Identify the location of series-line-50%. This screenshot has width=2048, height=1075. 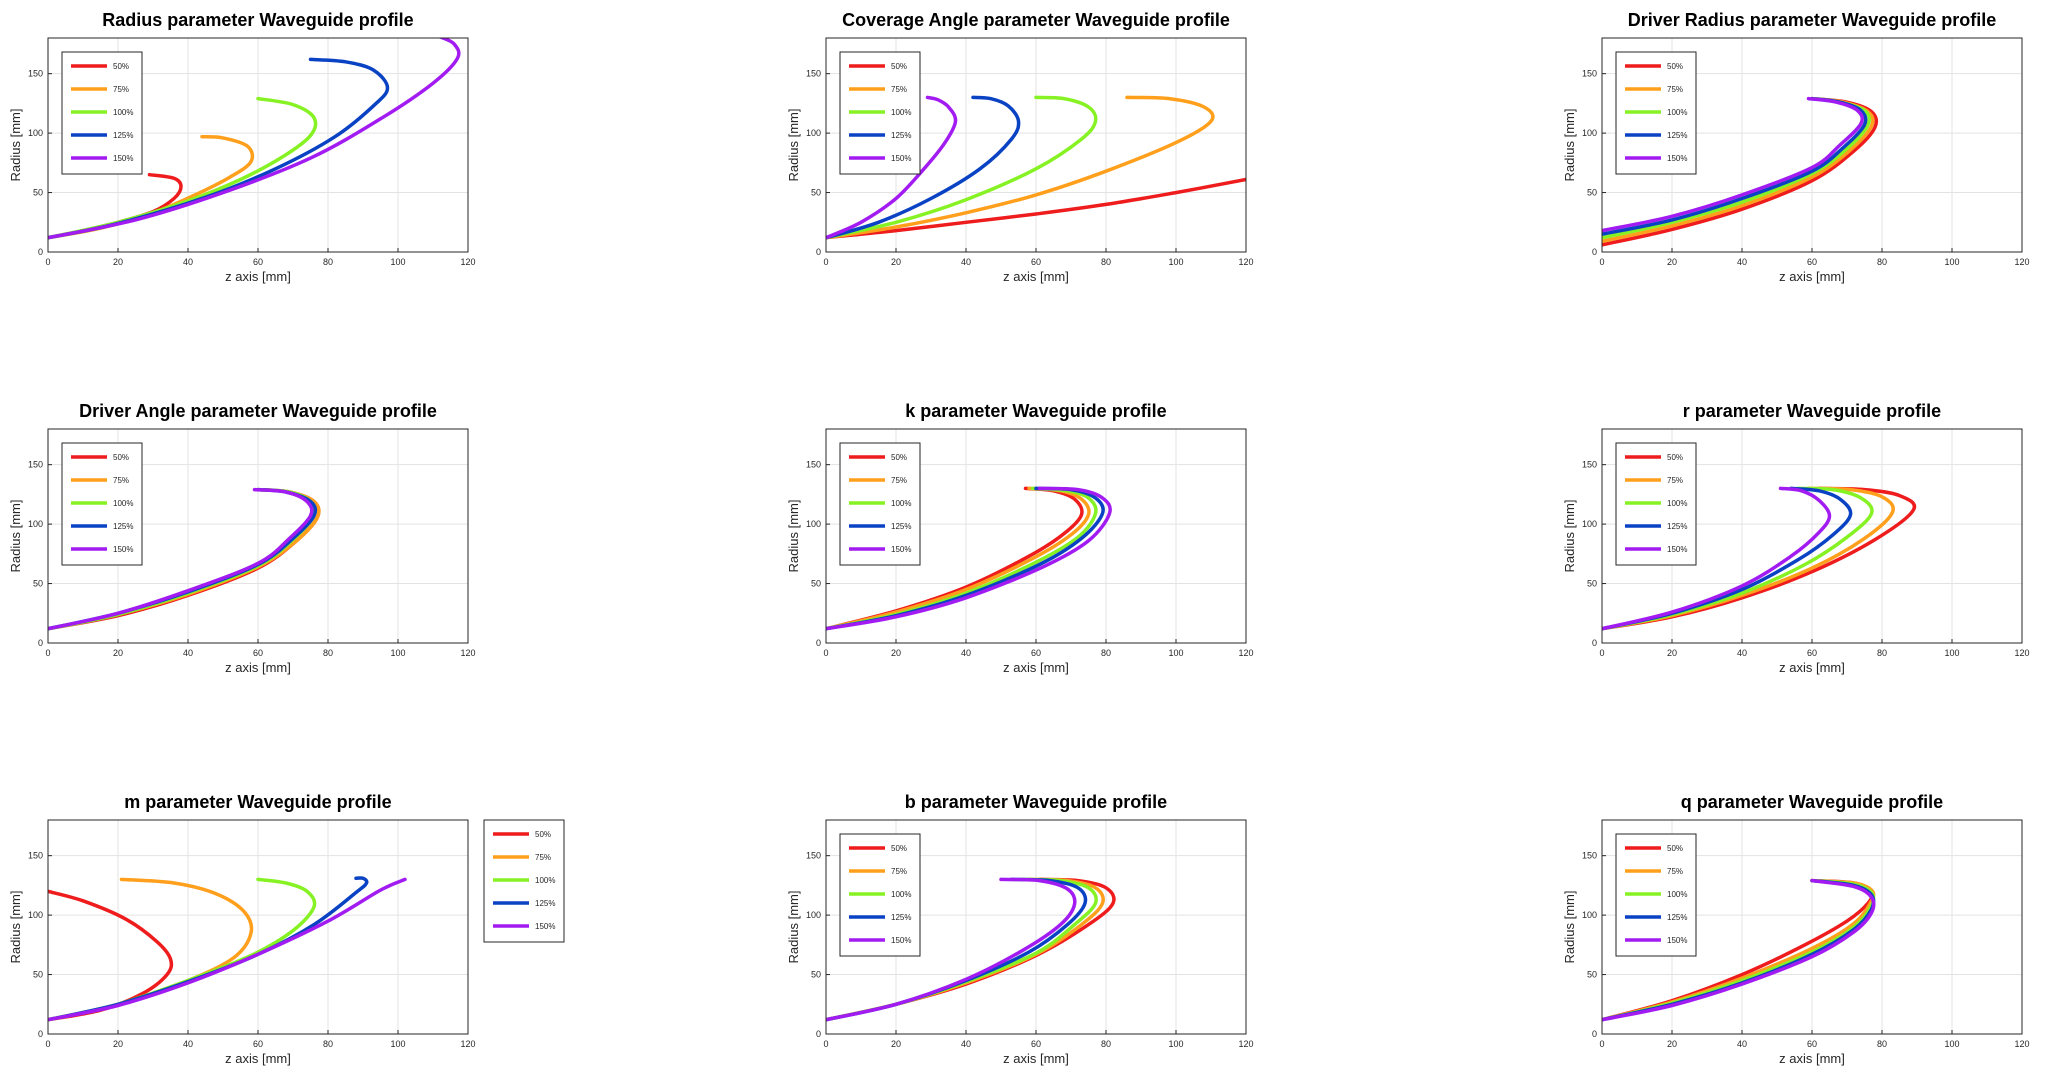
(1036, 208).